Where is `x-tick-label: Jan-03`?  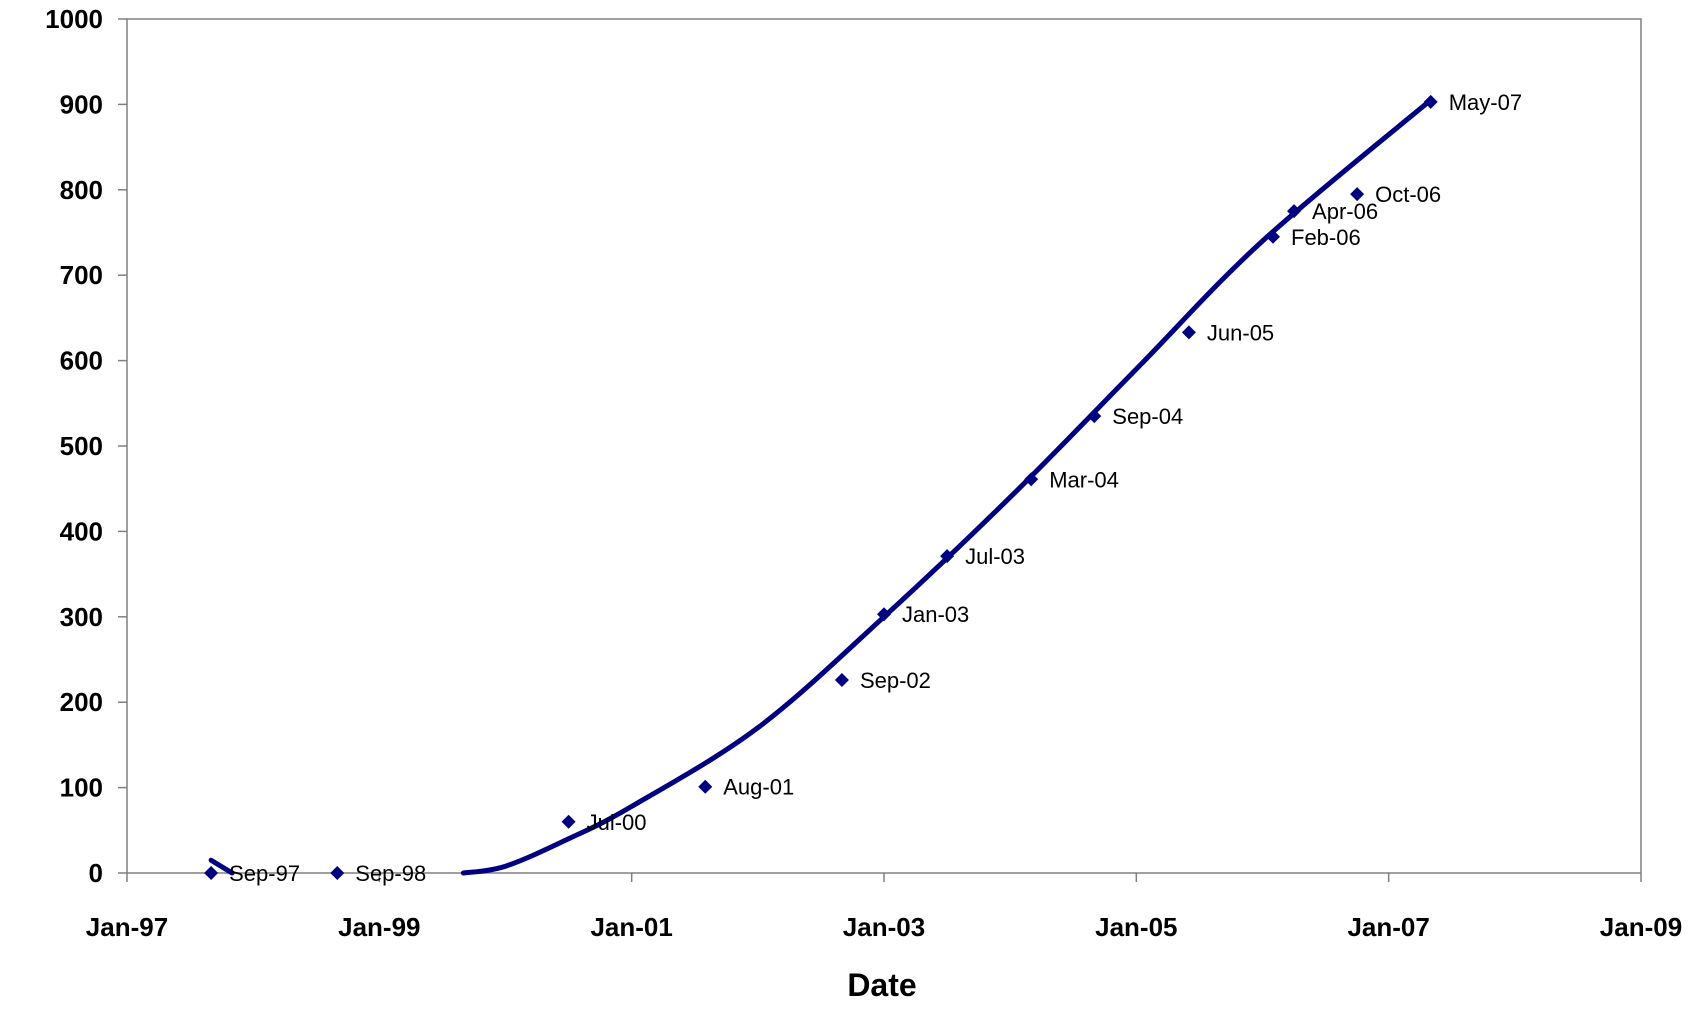
x-tick-label: Jan-03 is located at coordinates (884, 927).